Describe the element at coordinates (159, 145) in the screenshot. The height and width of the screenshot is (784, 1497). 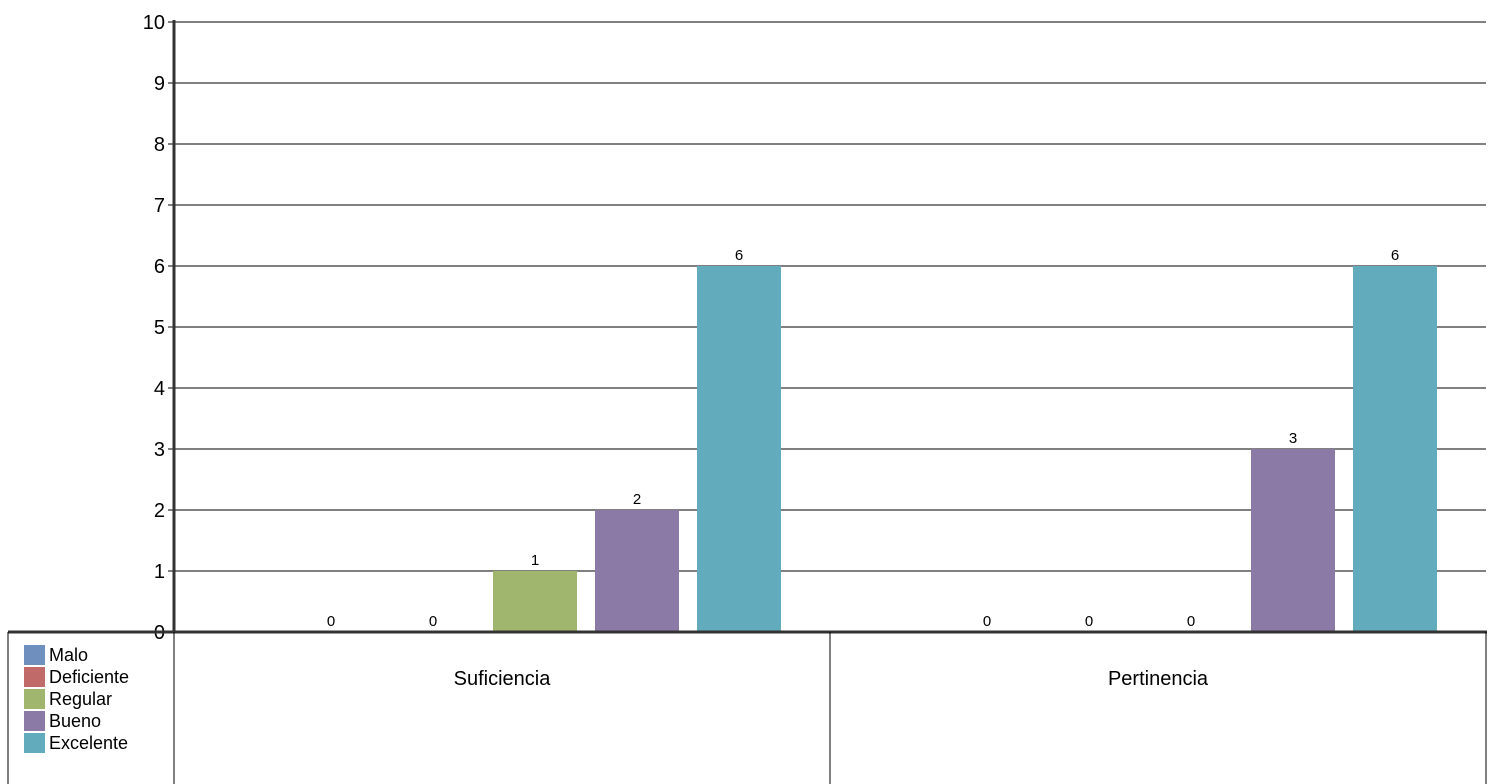
I see `y-tick-label-8: 8` at that location.